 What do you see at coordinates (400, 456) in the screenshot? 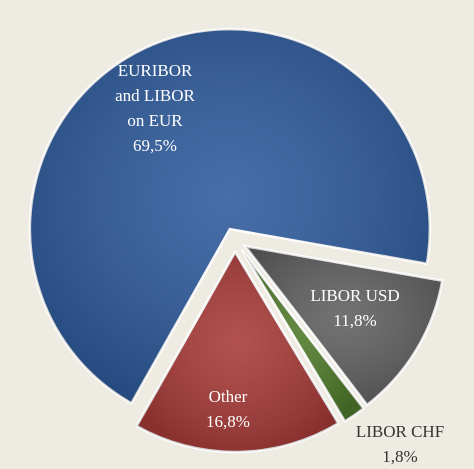
I see `slice-value: 1,8%` at bounding box center [400, 456].